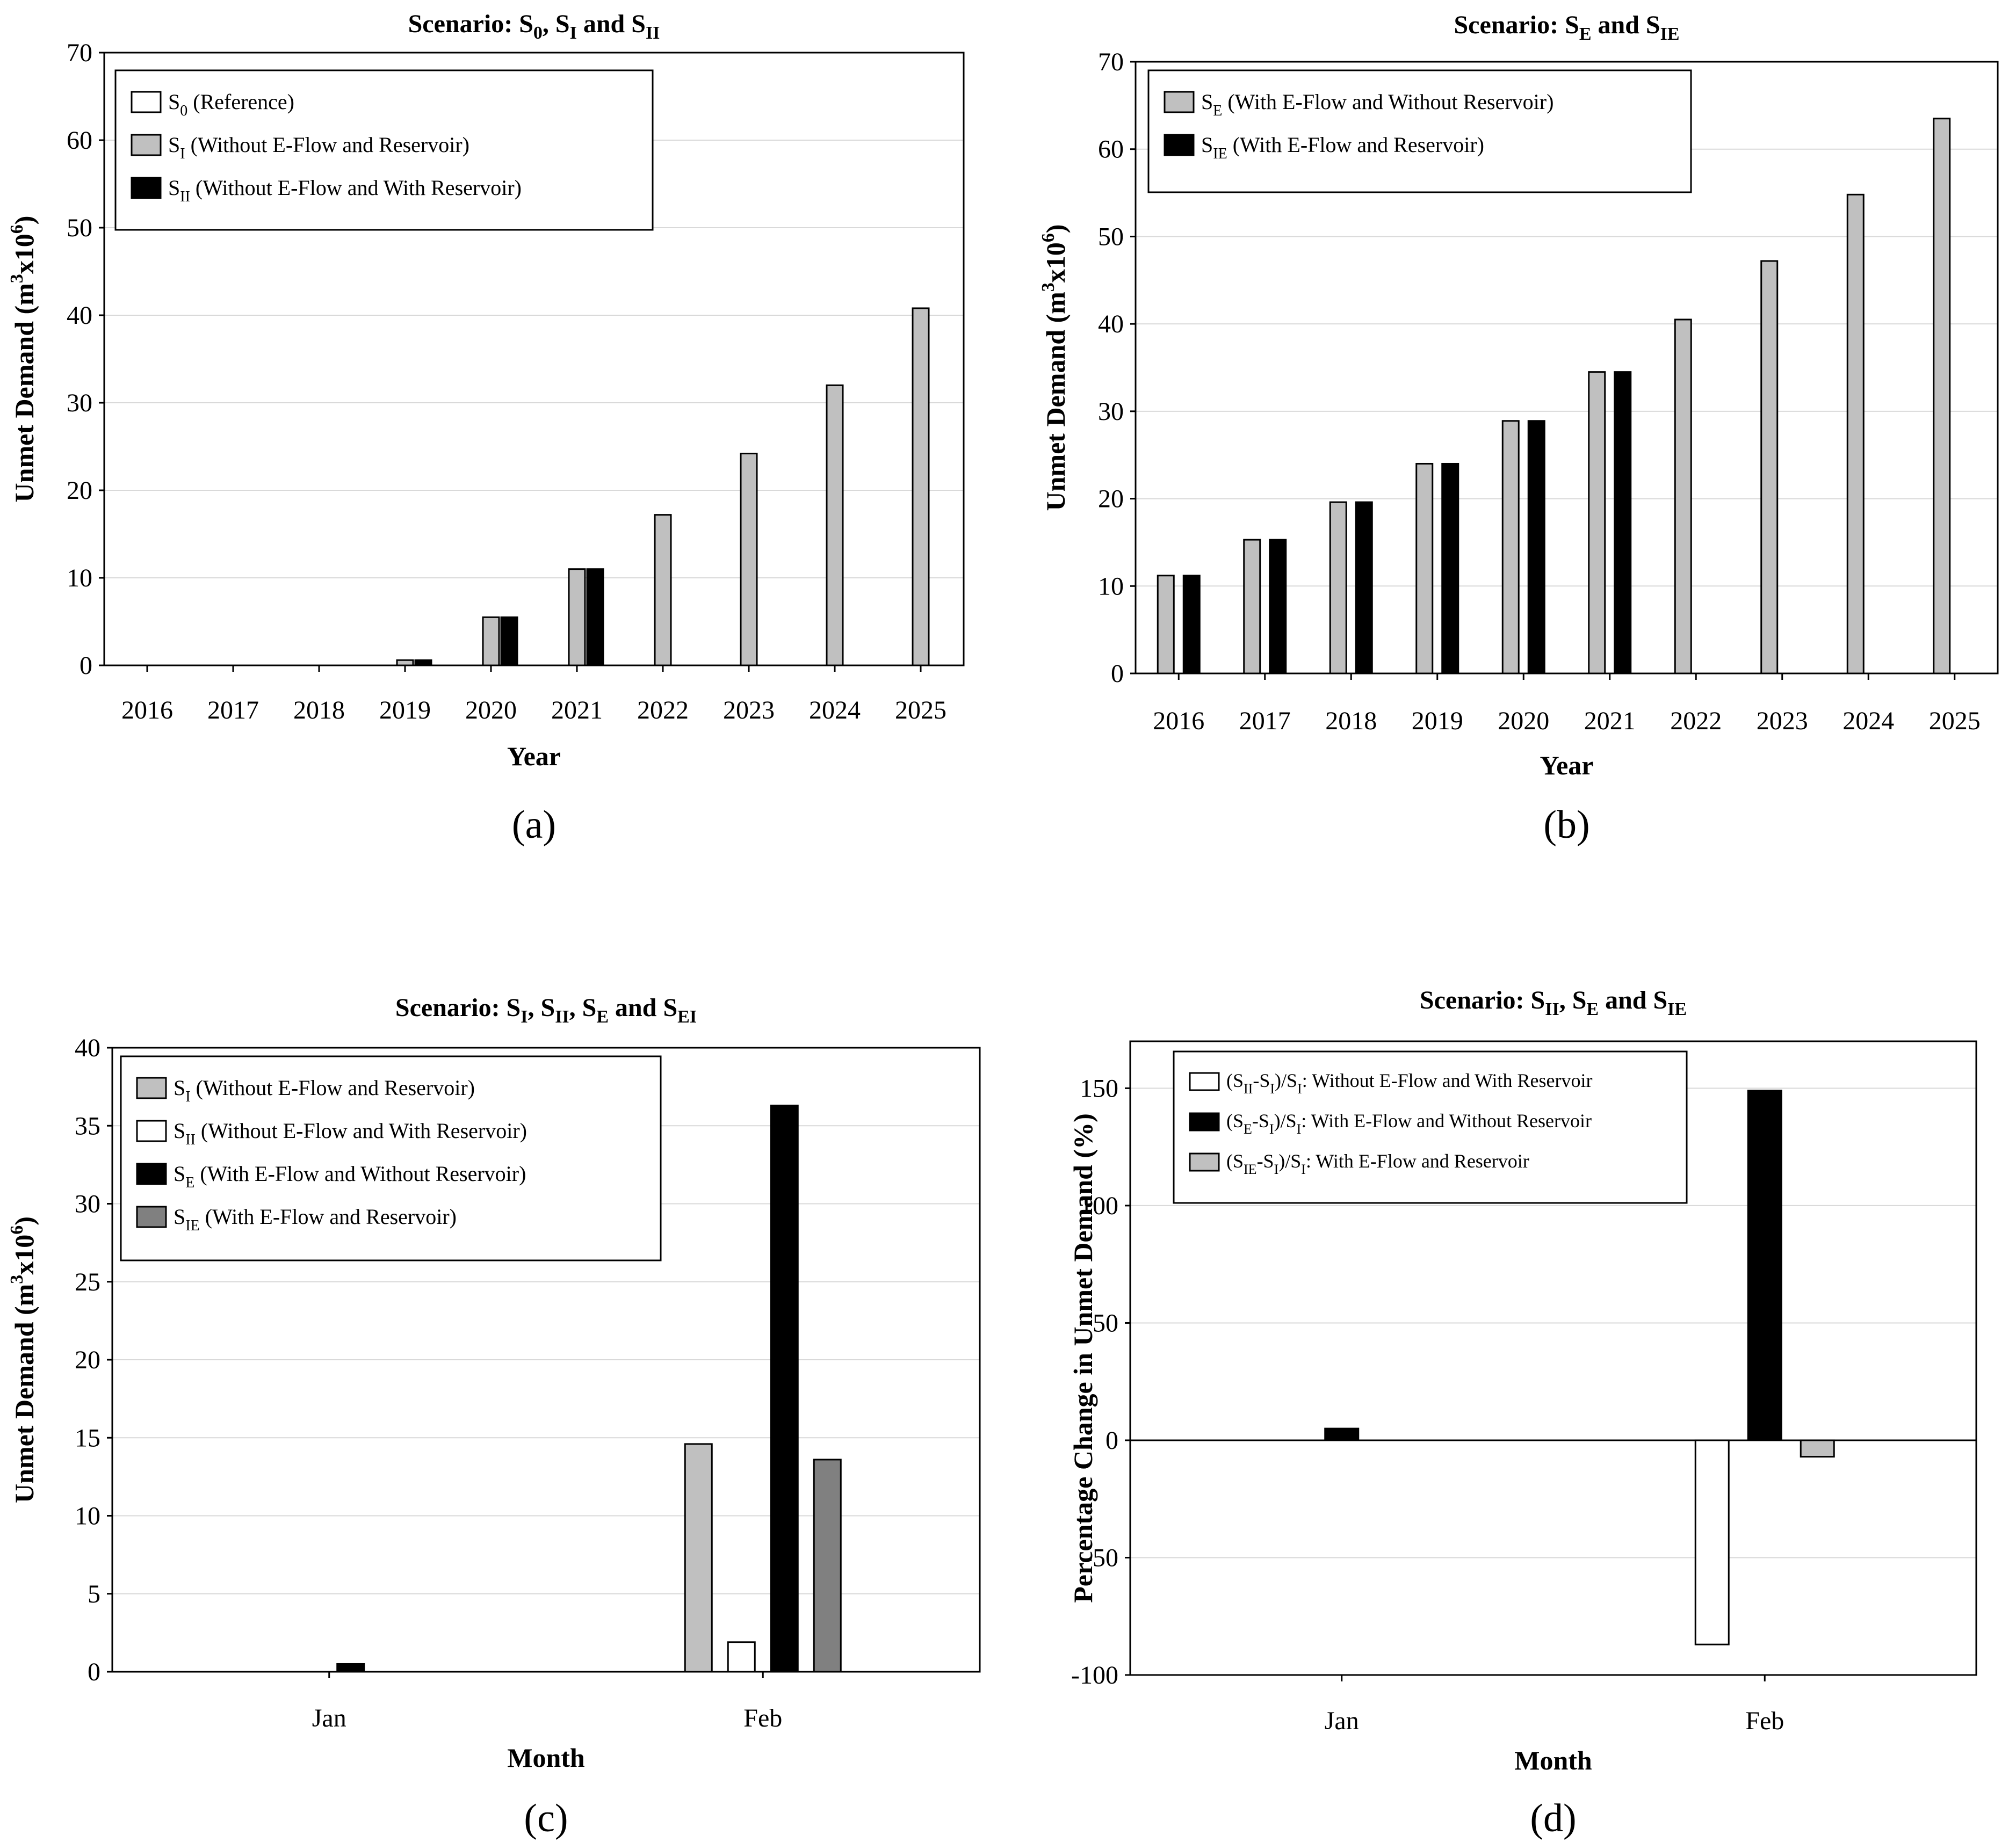 This screenshot has height=1842, width=2016. I want to click on y-tick-label: -50, so click(1101, 1557).